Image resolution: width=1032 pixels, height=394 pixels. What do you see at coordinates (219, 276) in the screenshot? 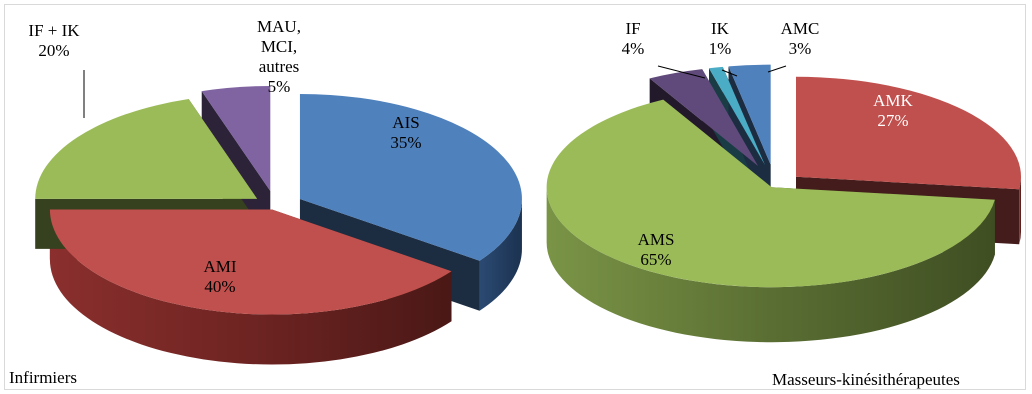
I see `data-label-ami: AMI 40%` at bounding box center [219, 276].